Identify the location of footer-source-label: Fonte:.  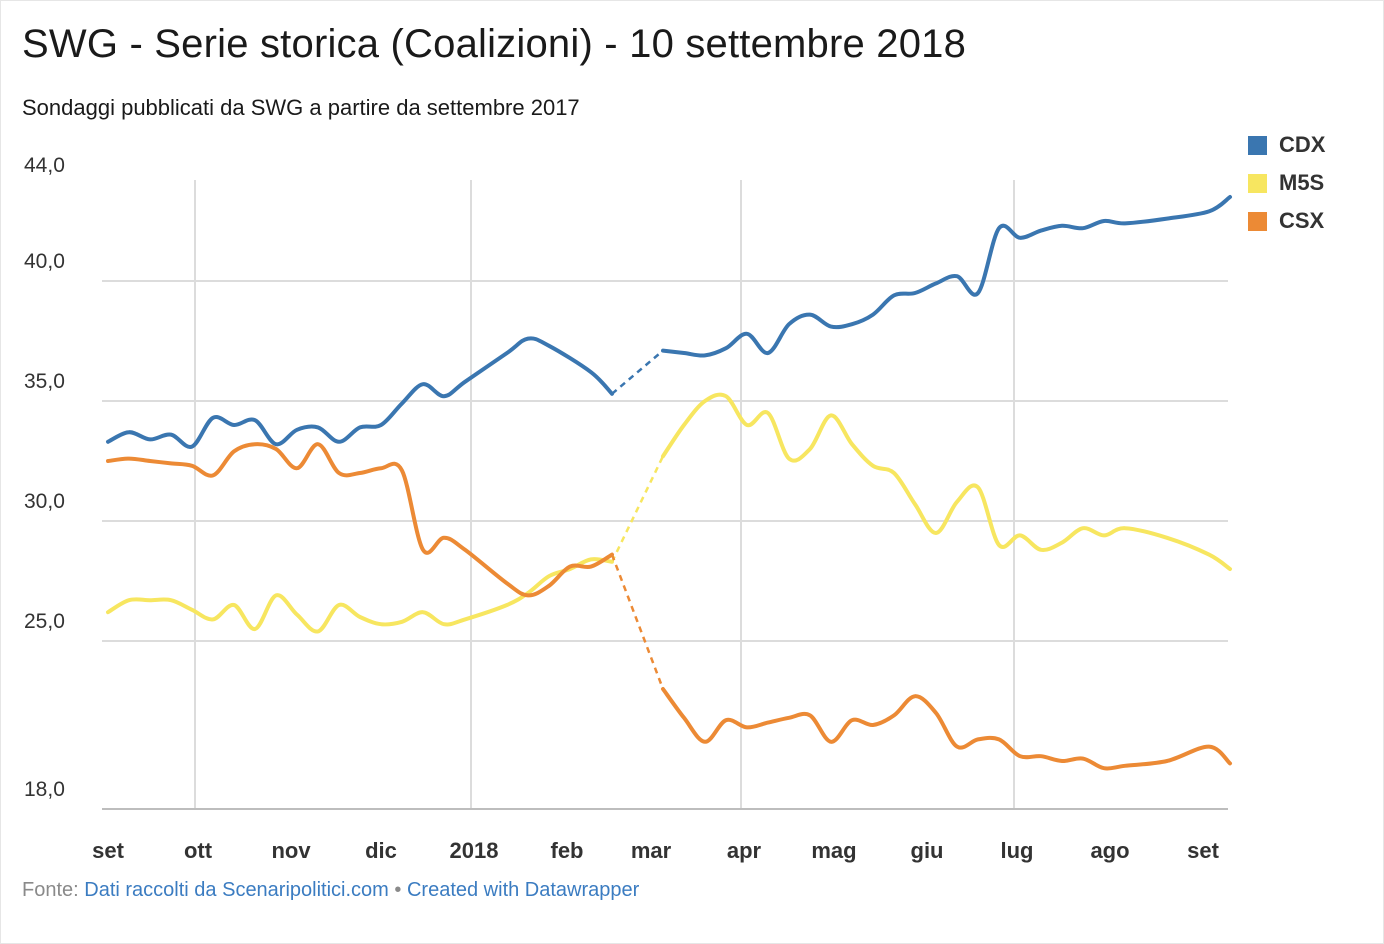
(50, 890).